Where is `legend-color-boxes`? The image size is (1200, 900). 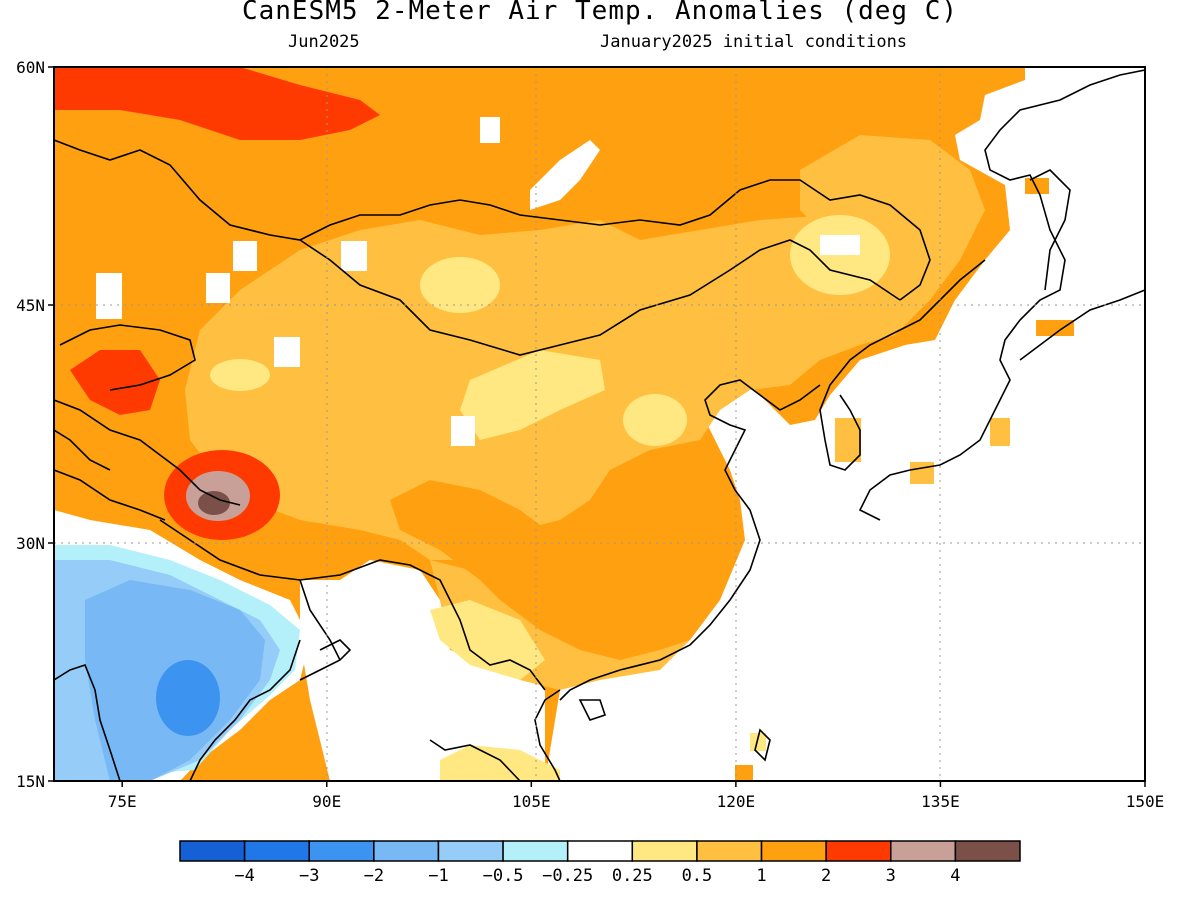
legend-color-boxes is located at coordinates (600, 851).